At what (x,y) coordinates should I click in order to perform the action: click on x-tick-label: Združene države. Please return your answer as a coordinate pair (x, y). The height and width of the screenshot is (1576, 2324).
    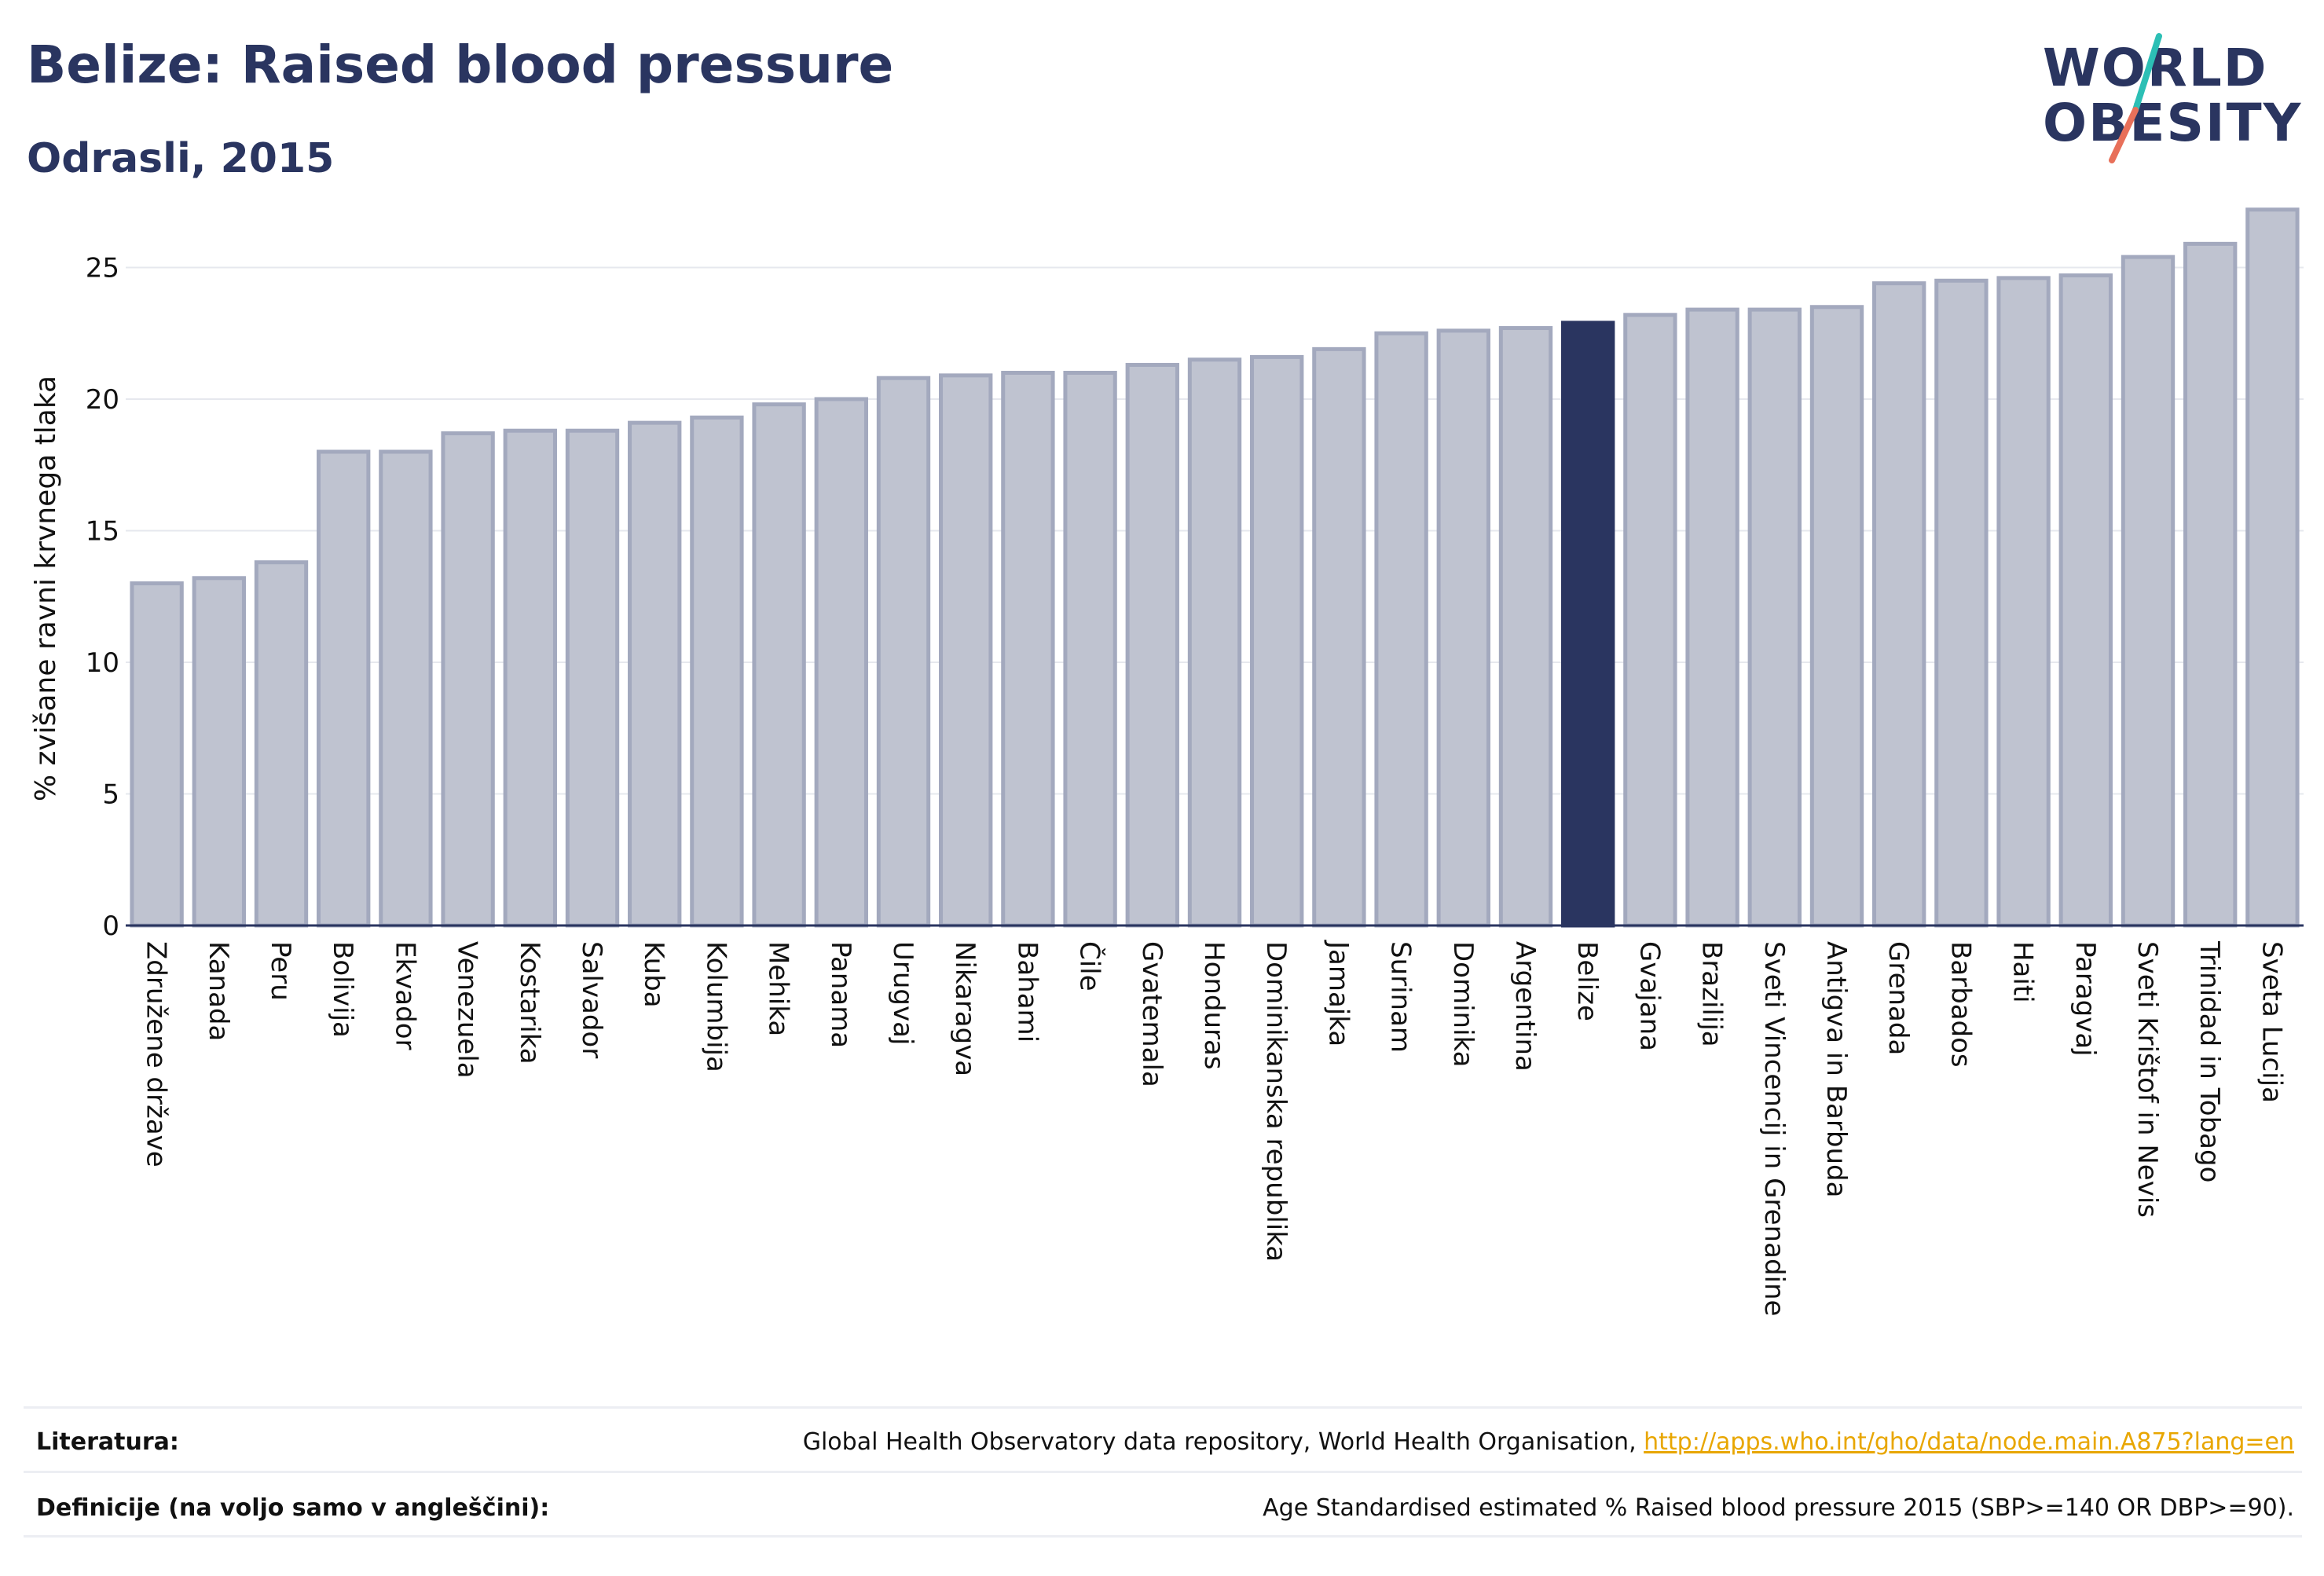
    Looking at the image, I should click on (156, 1054).